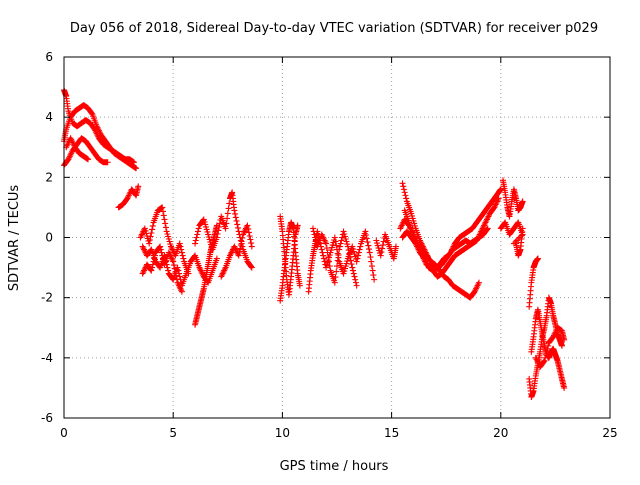  What do you see at coordinates (49, 117) in the screenshot?
I see `y-tick-label: 4` at bounding box center [49, 117].